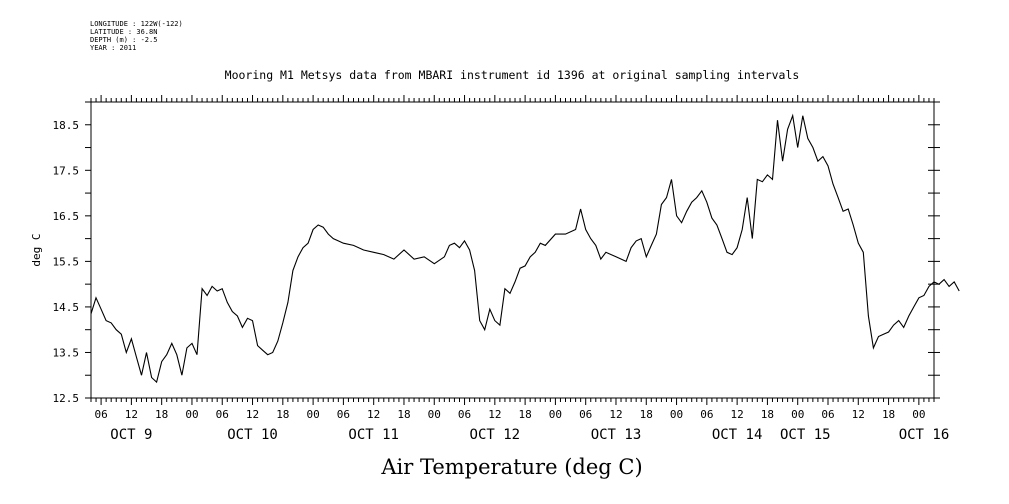 The height and width of the screenshot is (504, 1009). I want to click on y-tick-label: 15.5, so click(66, 261).